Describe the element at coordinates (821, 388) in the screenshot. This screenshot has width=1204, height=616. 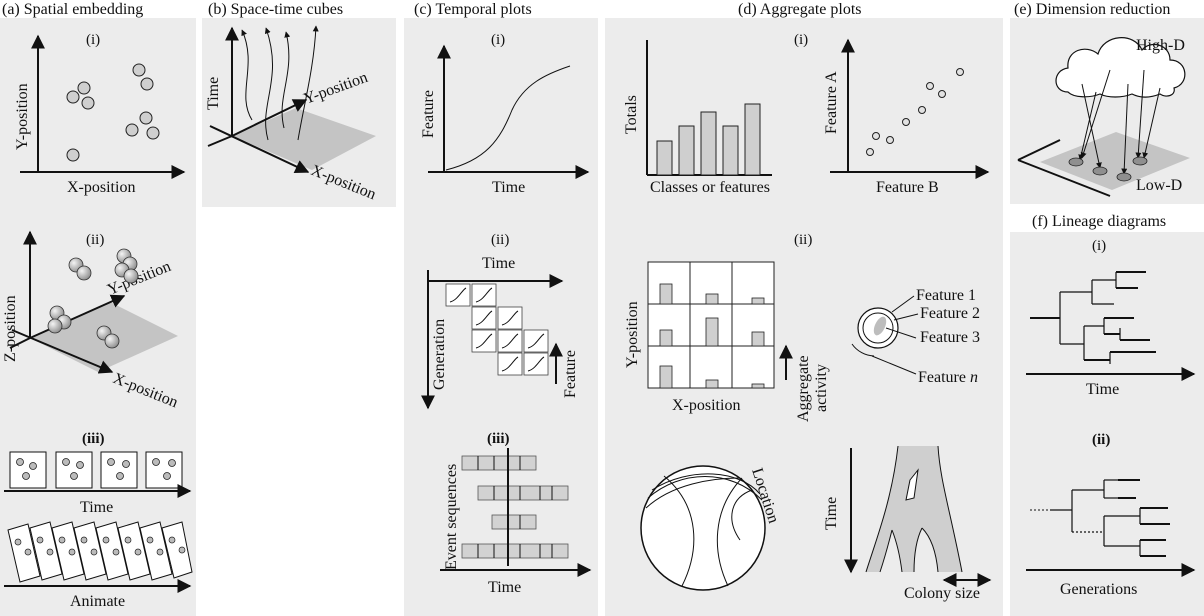
I see `d-ii-activity-label: activity` at that location.